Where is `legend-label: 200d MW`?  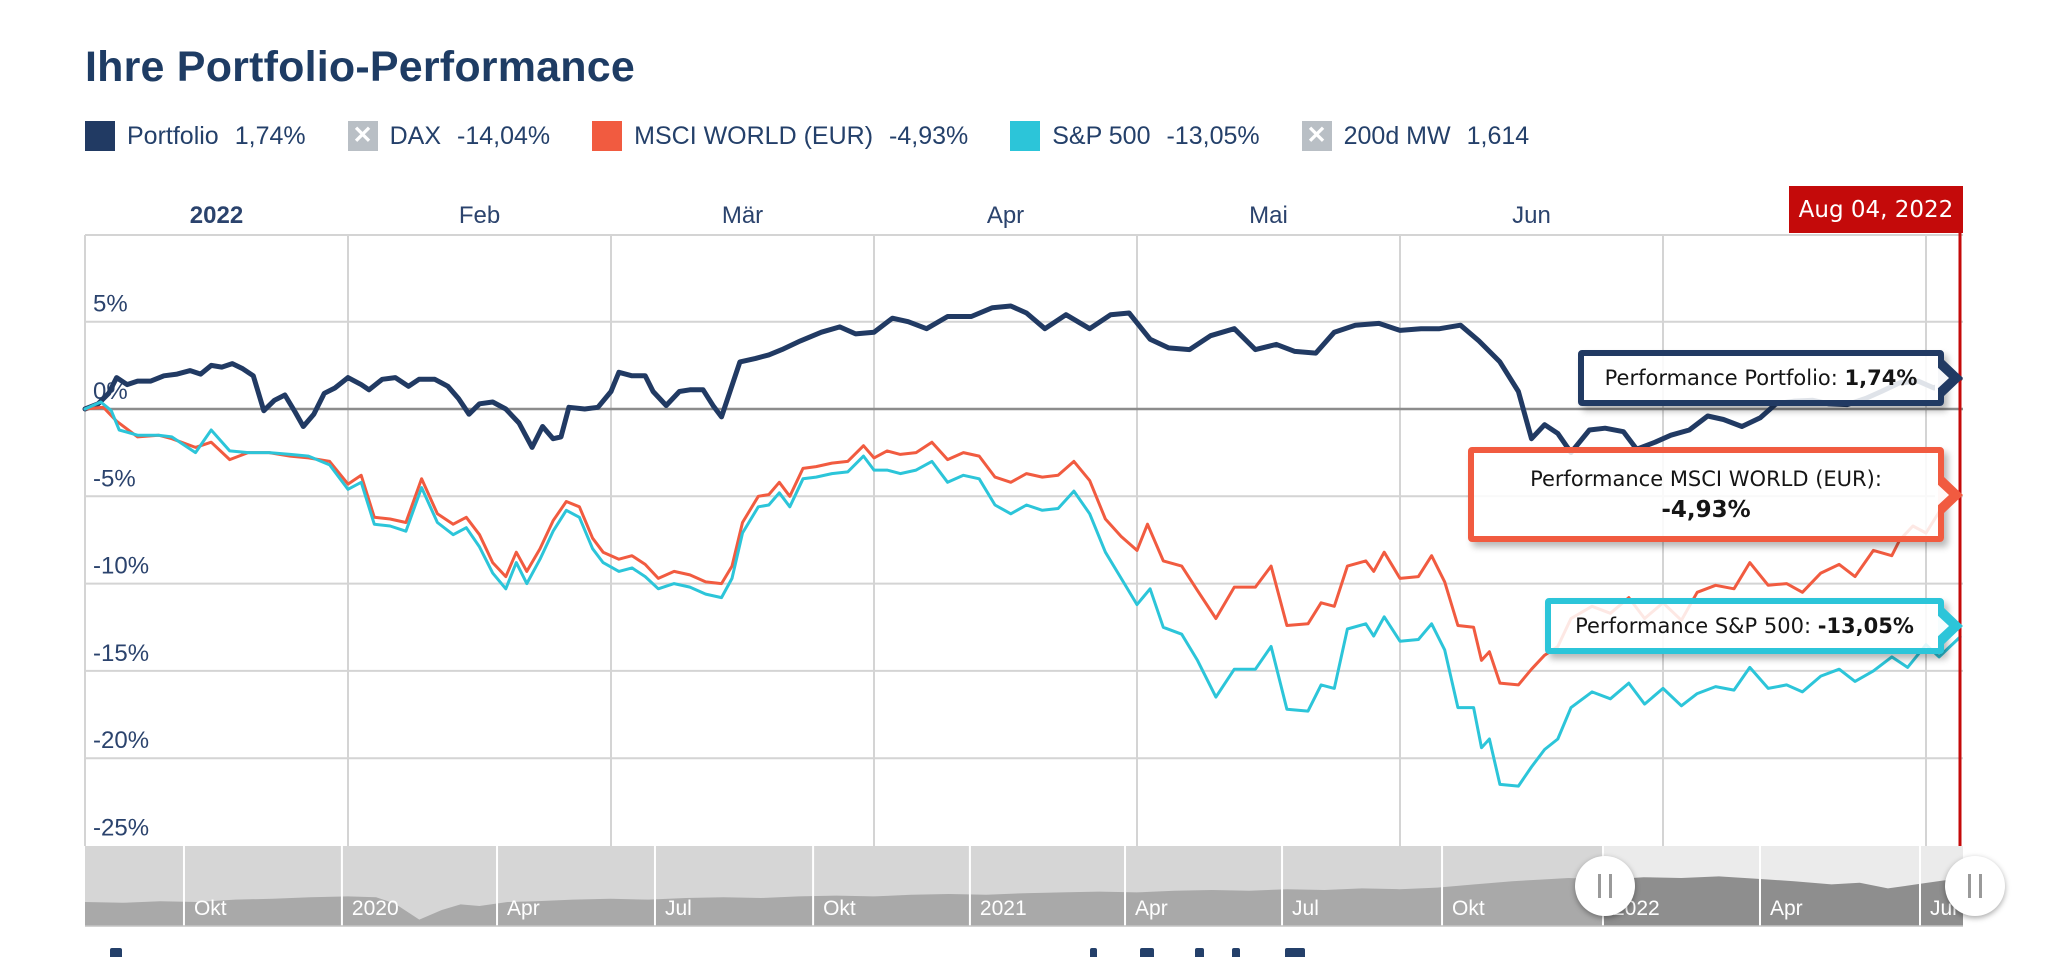 legend-label: 200d MW is located at coordinates (1397, 135).